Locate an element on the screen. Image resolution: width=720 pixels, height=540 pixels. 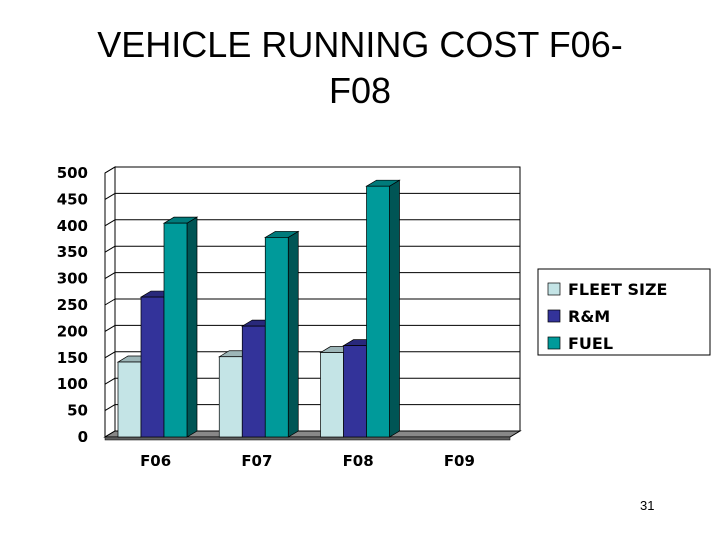
legend-box is located at coordinates (624, 312).